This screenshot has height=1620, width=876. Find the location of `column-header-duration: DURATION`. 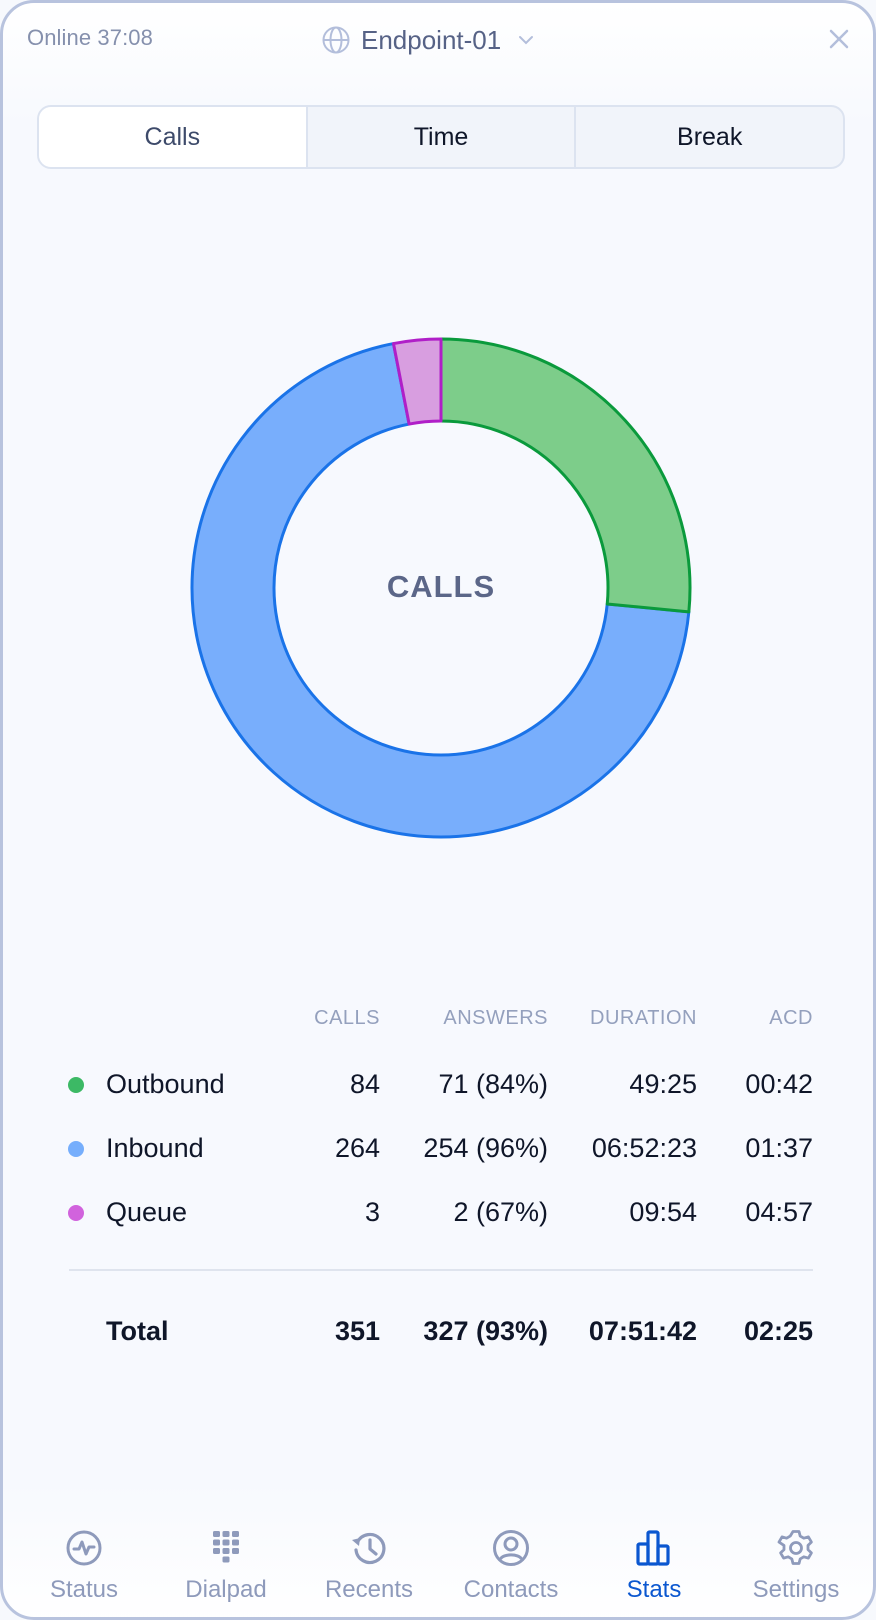

column-header-duration: DURATION is located at coordinates (643, 1018).